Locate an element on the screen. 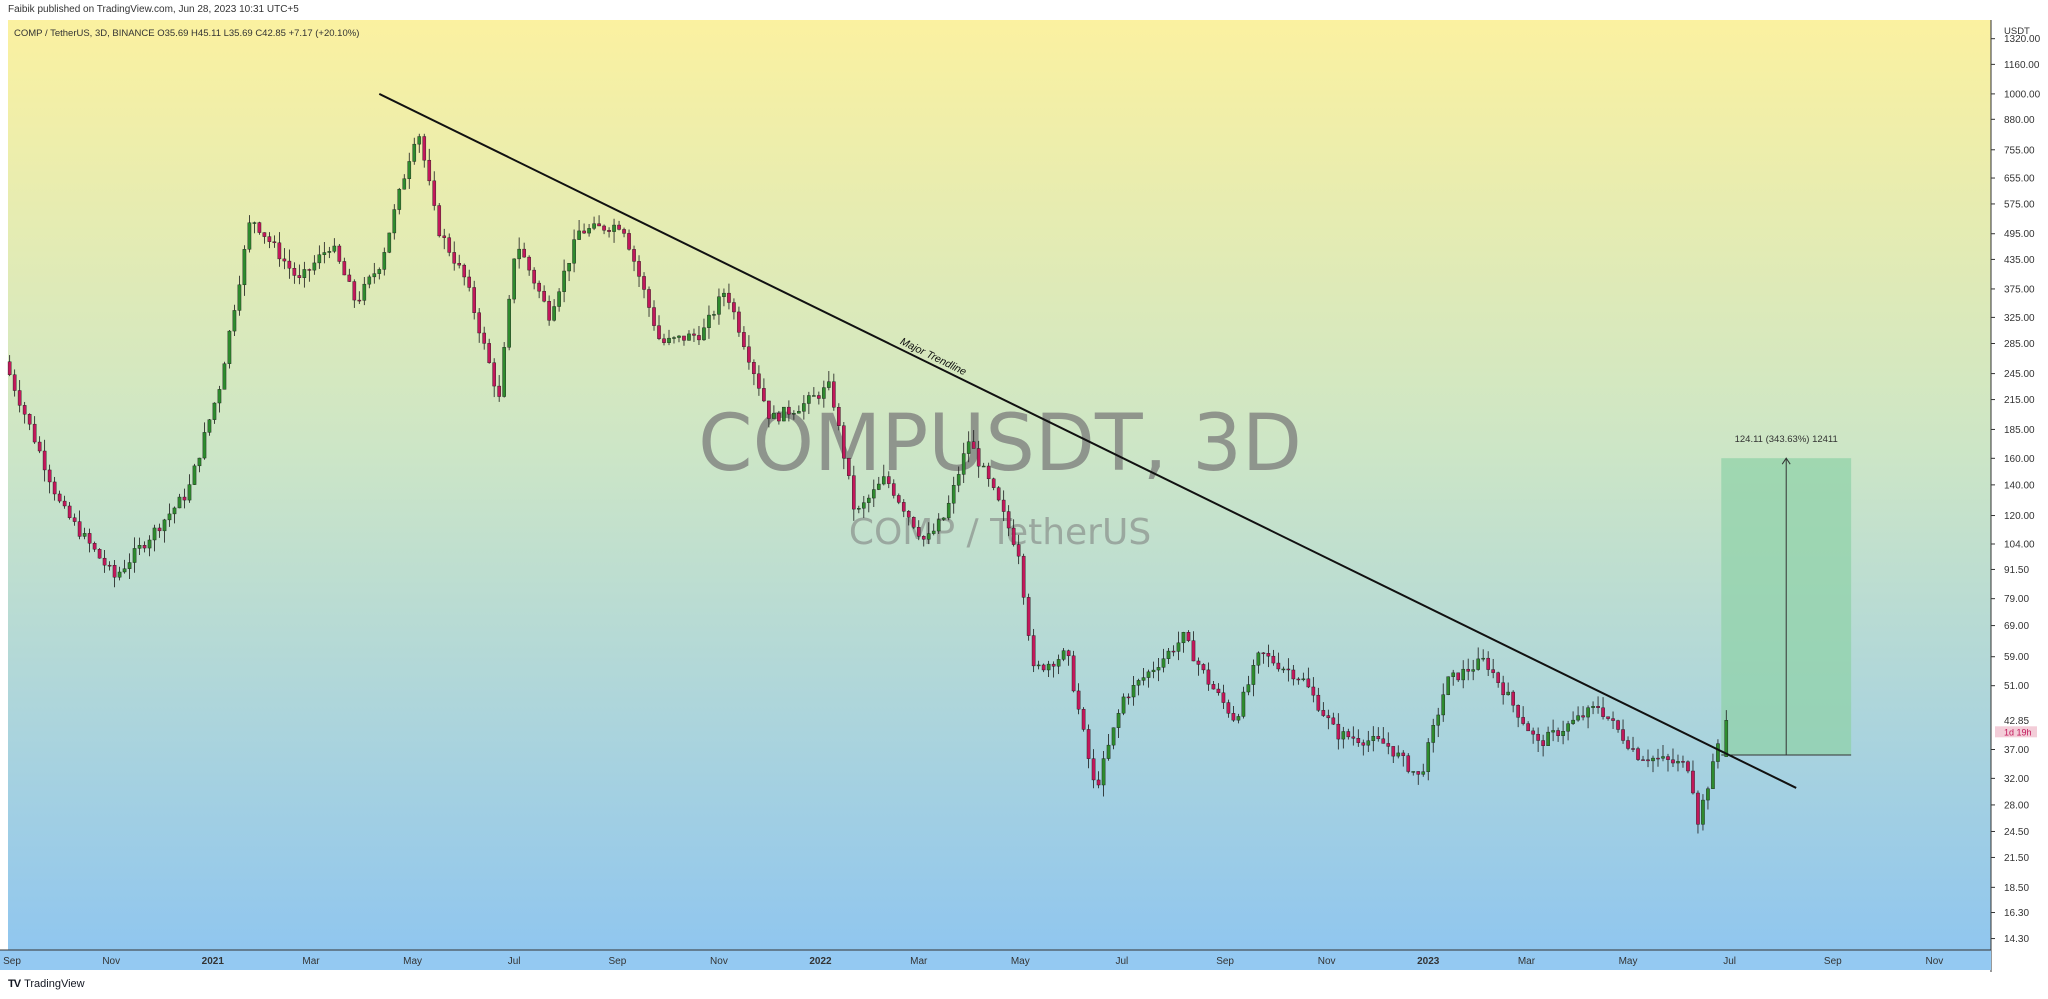  tradingview-logo: TV TradingView is located at coordinates (46, 984).